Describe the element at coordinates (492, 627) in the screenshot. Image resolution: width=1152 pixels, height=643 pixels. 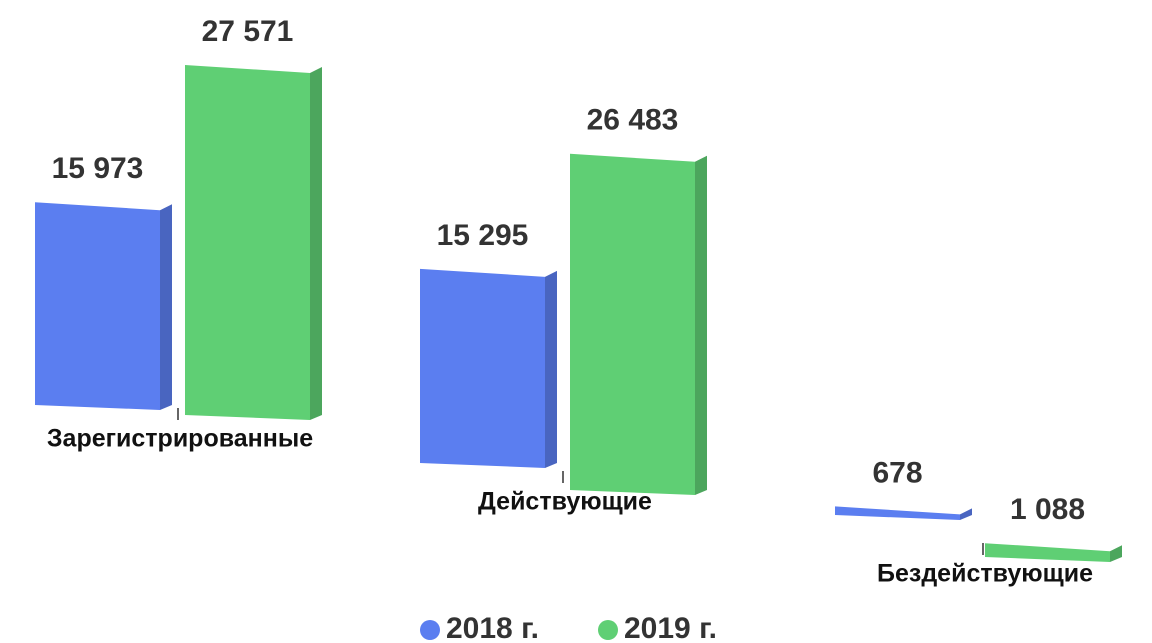
I see `legend-label: 2018 г.` at that location.